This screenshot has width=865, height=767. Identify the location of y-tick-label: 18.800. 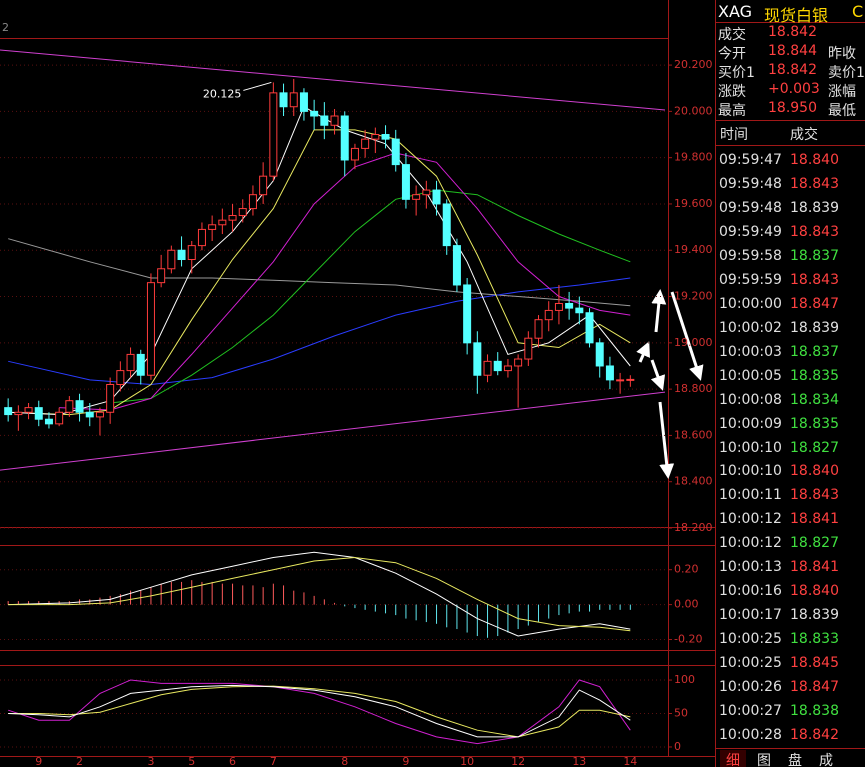
(693, 388).